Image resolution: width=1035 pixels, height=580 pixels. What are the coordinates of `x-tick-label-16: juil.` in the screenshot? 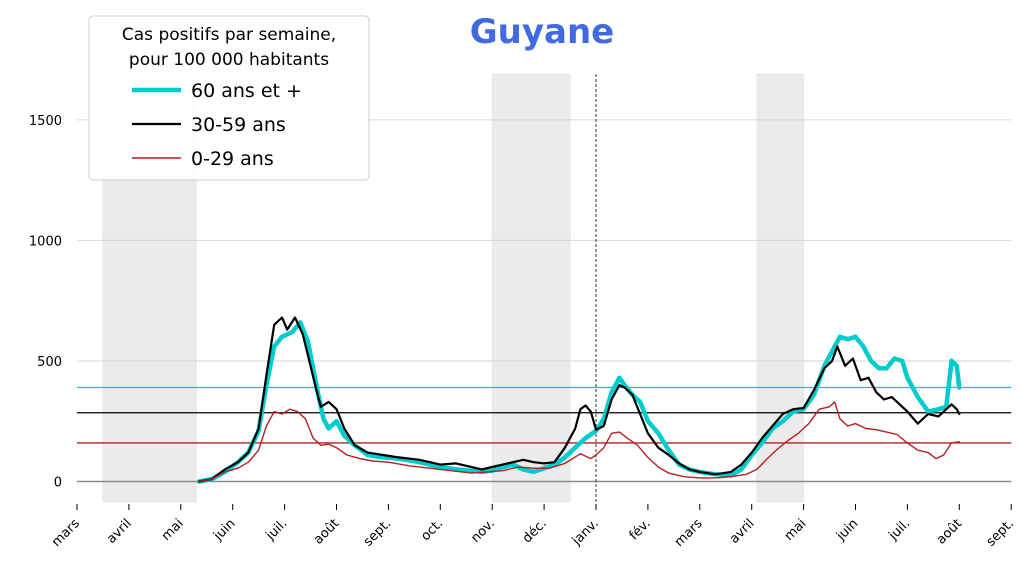 It's located at (899, 530).